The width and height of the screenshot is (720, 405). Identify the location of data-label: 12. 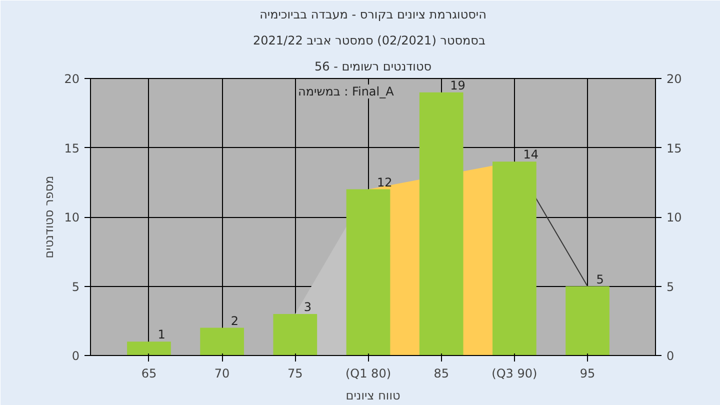
(384, 182).